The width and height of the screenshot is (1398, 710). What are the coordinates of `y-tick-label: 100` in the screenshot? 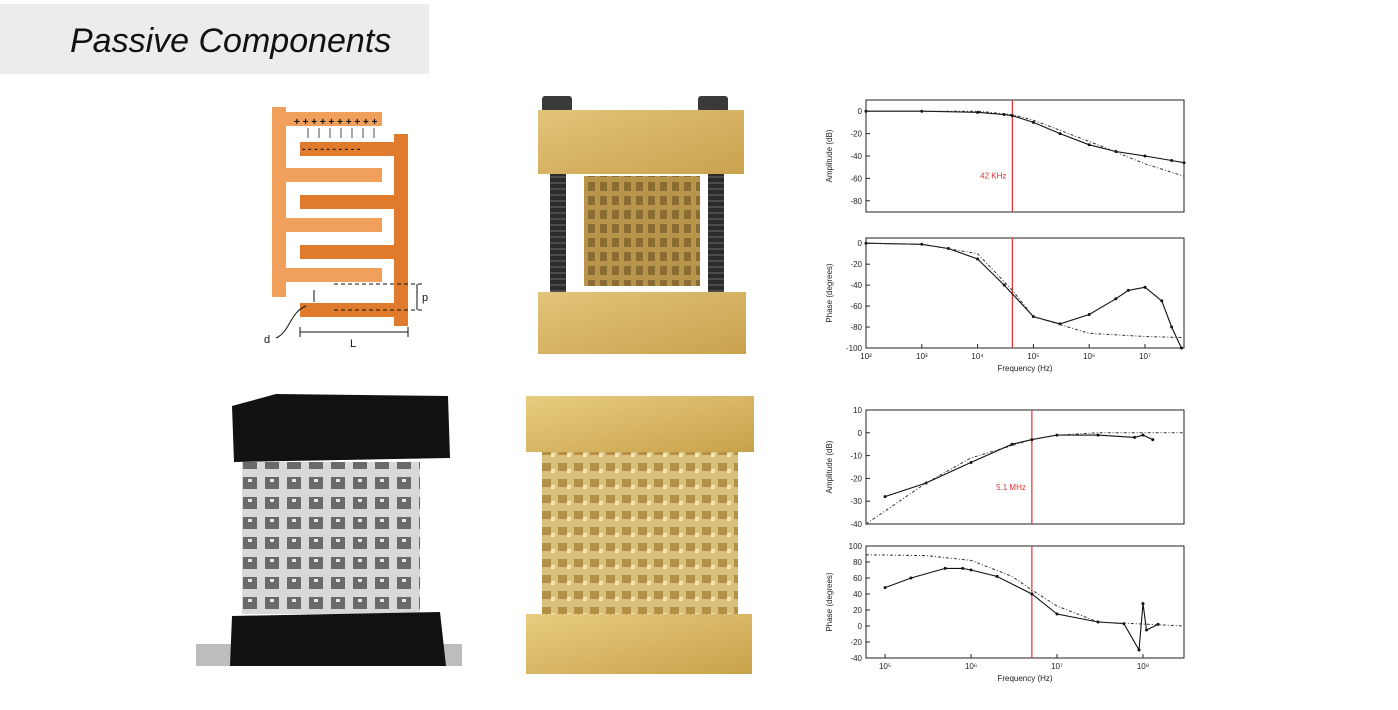 It's located at (856, 546).